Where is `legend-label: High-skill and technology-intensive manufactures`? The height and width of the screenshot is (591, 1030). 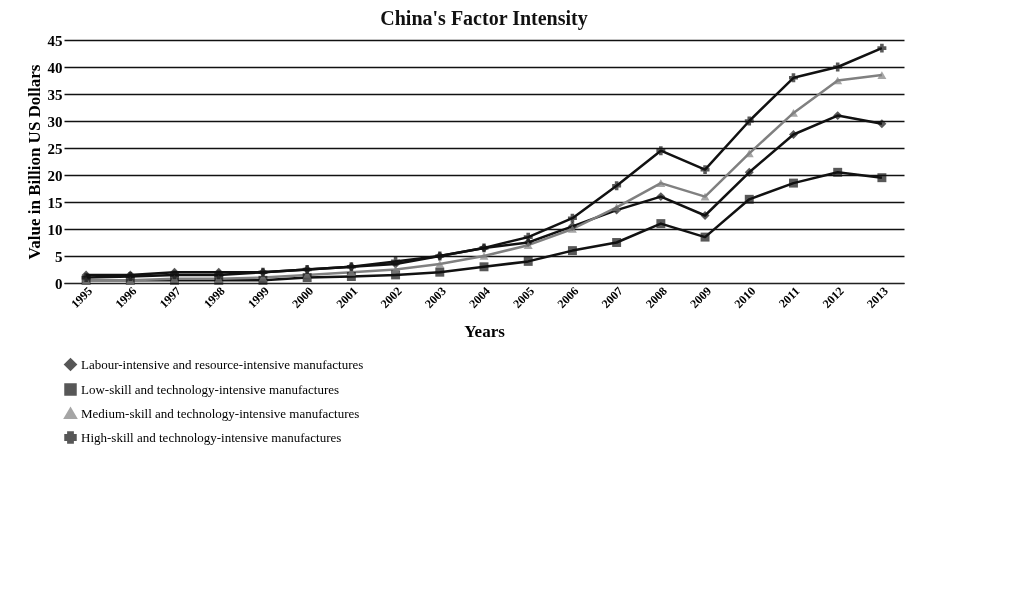 legend-label: High-skill and technology-intensive manufactures is located at coordinates (211, 437).